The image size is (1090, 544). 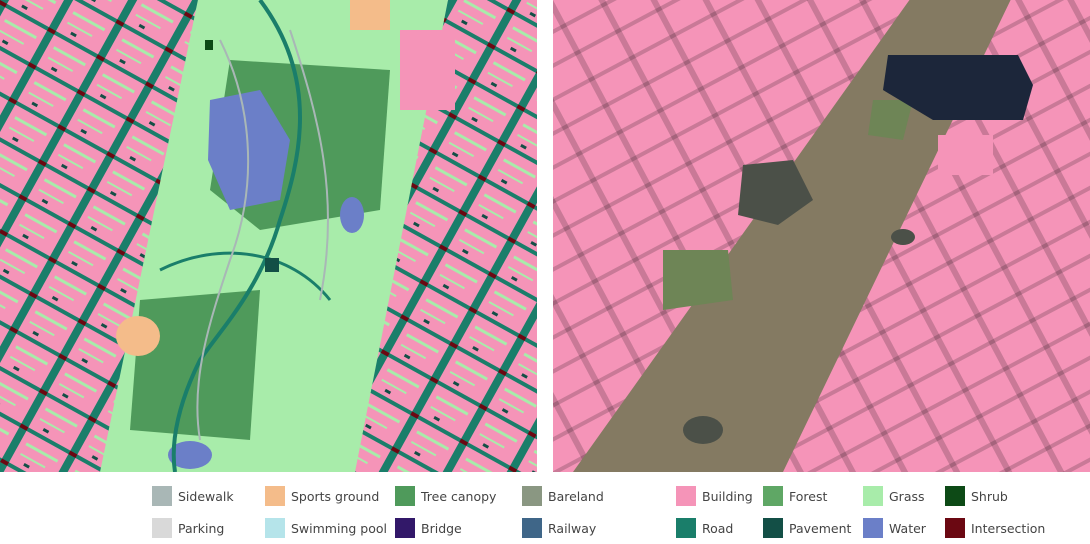 I want to click on legend-label: Grass, so click(x=907, y=496).